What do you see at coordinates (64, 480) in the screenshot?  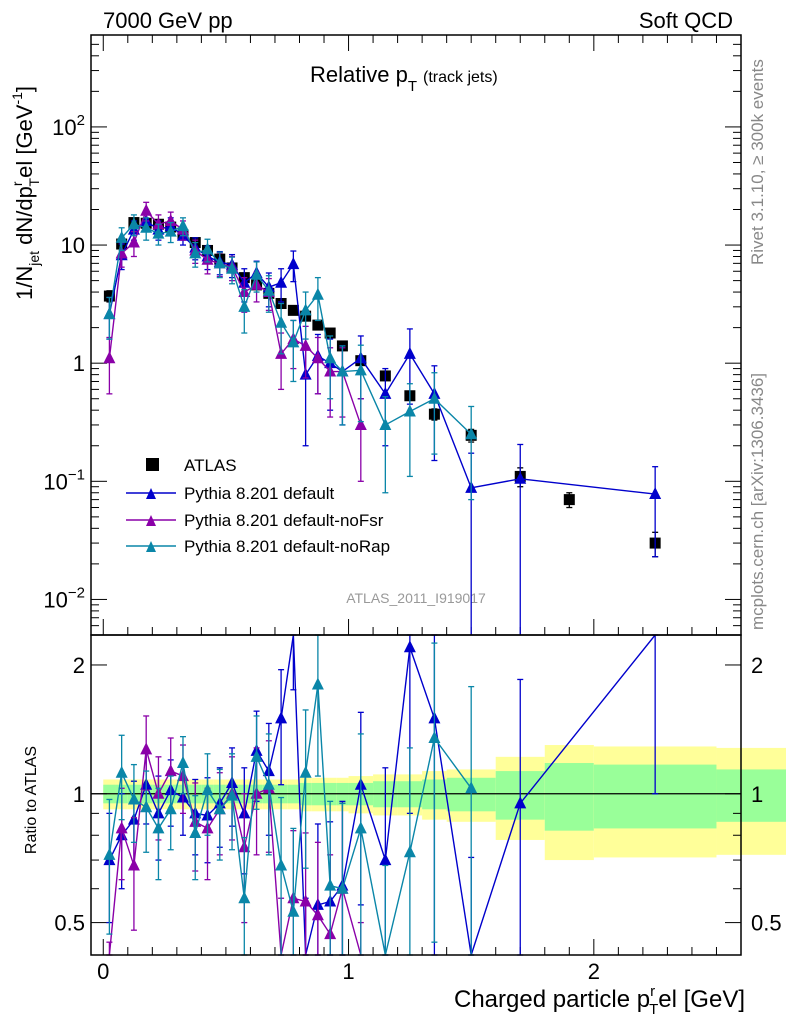 I see `main-y-tick-label: 10⁻¹` at bounding box center [64, 480].